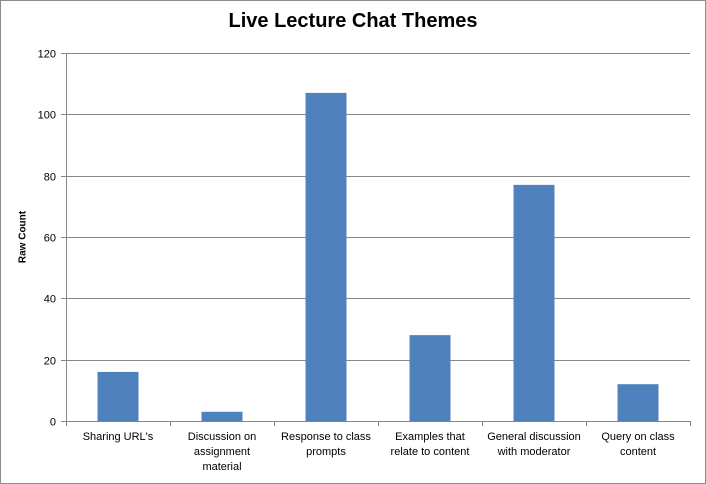  Describe the element at coordinates (353, 21) in the screenshot. I see `chart-title: Live Lecture Chat Themes` at that location.